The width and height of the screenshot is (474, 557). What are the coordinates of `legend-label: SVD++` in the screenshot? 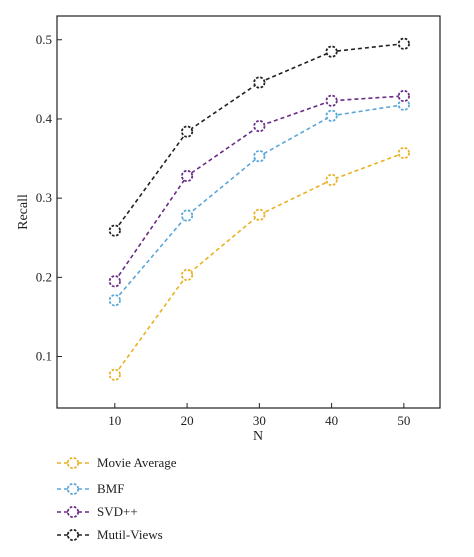 It's located at (117, 511).